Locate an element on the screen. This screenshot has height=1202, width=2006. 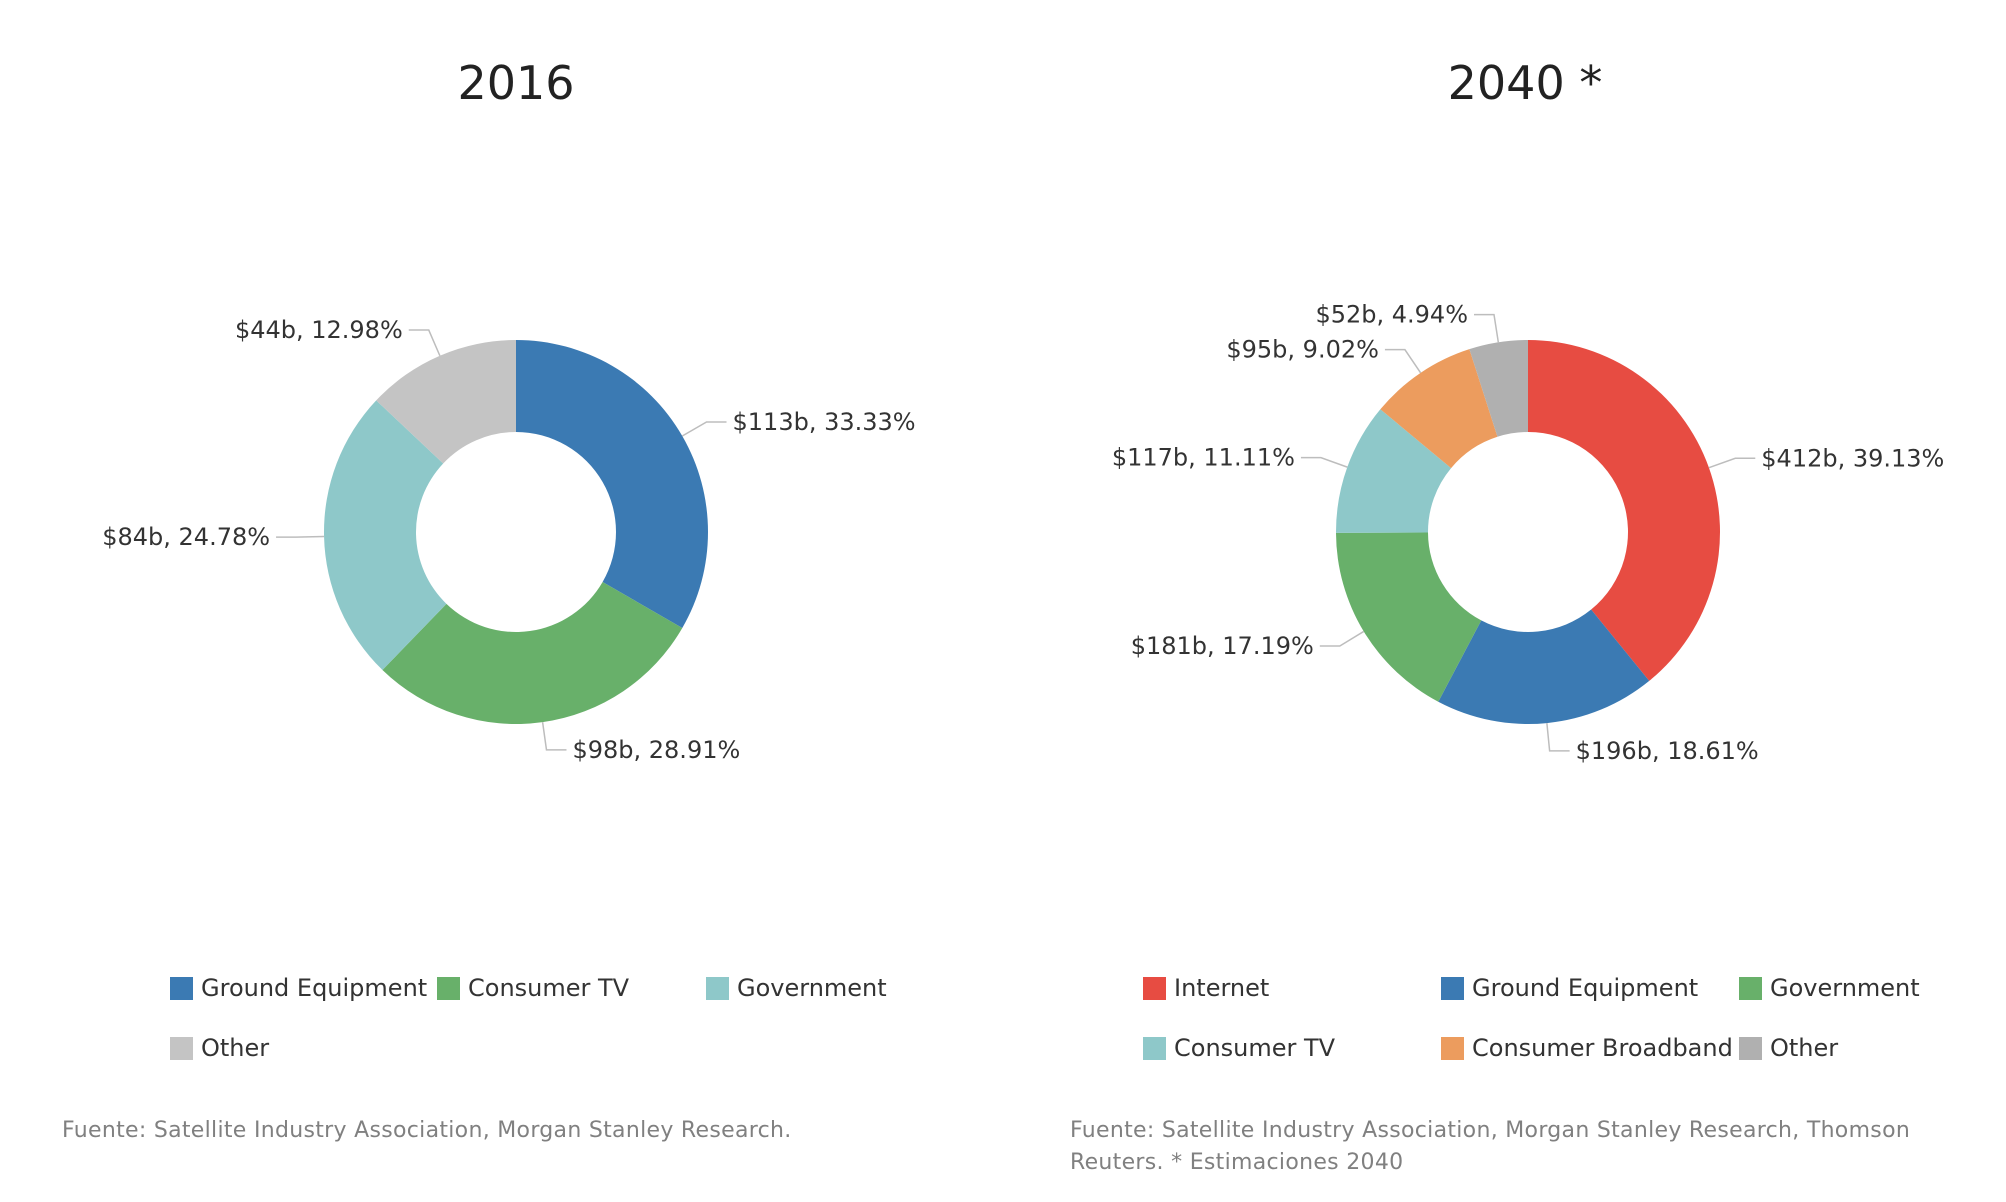
slice-label-consumer-tv: $98b, 28.91% is located at coordinates (656, 750).